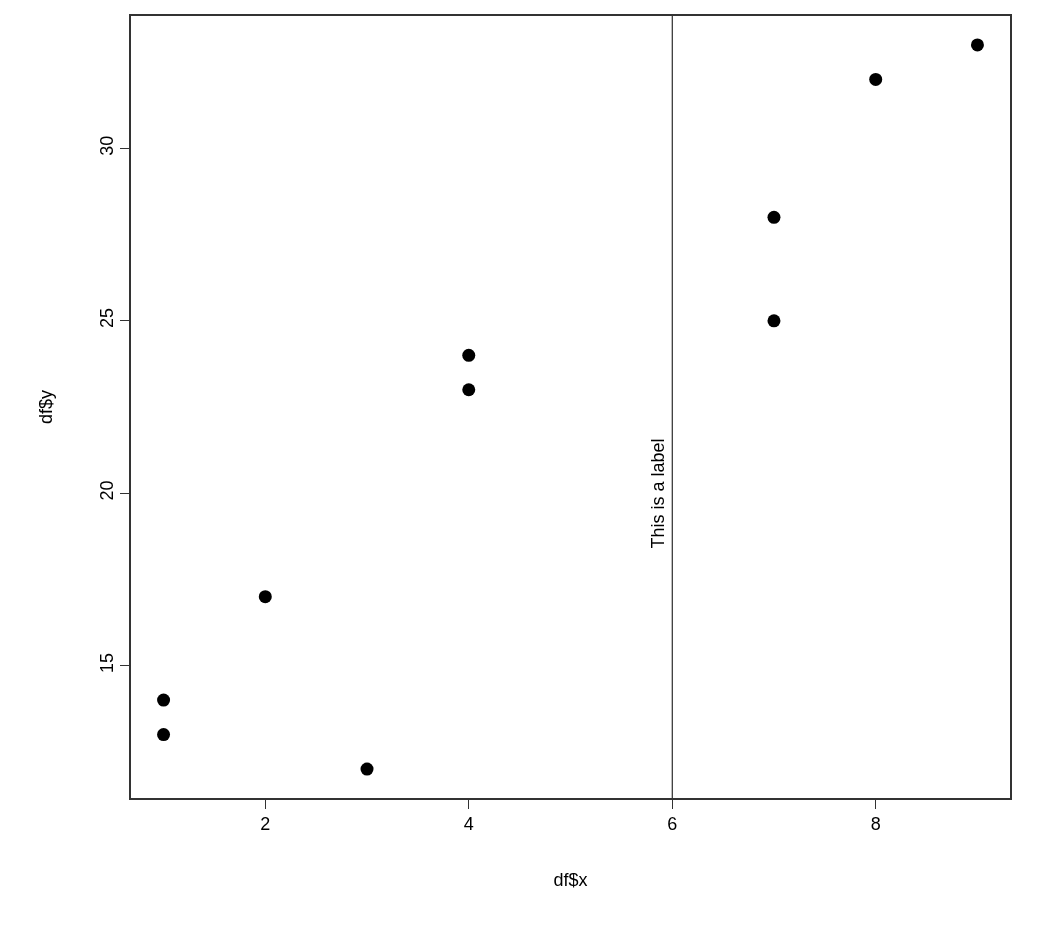  Describe the element at coordinates (45, 407) in the screenshot. I see `y-axis-title: df$y` at that location.